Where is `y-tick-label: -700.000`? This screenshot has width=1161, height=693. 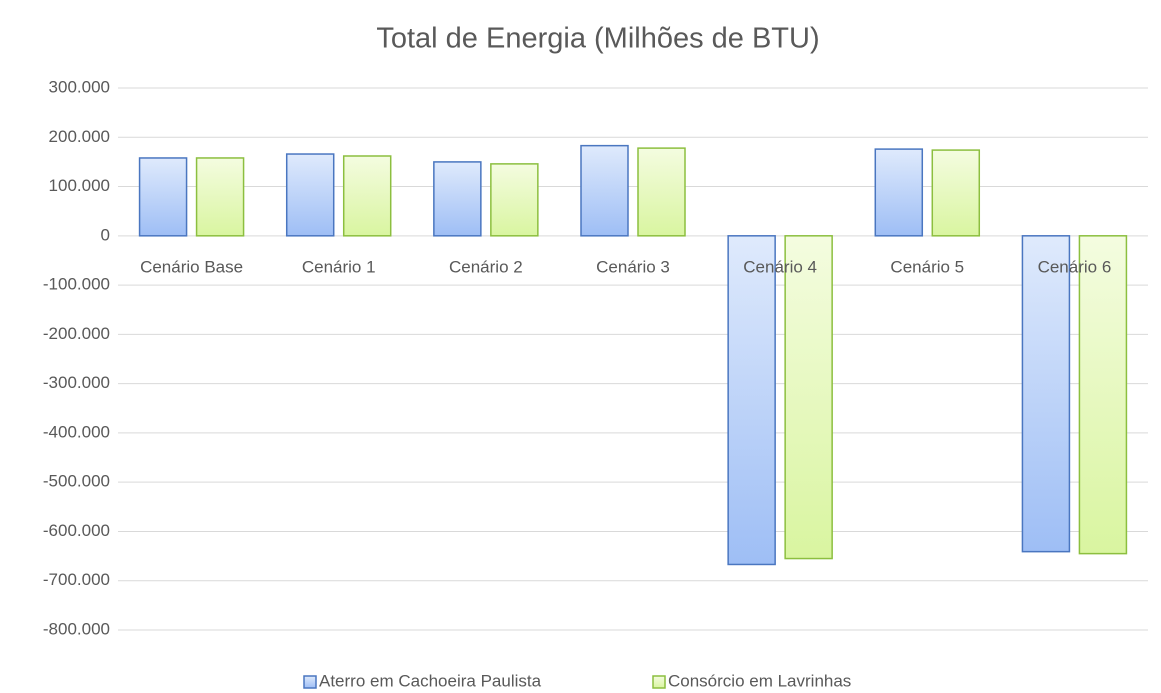
y-tick-label: -700.000 is located at coordinates (76, 579).